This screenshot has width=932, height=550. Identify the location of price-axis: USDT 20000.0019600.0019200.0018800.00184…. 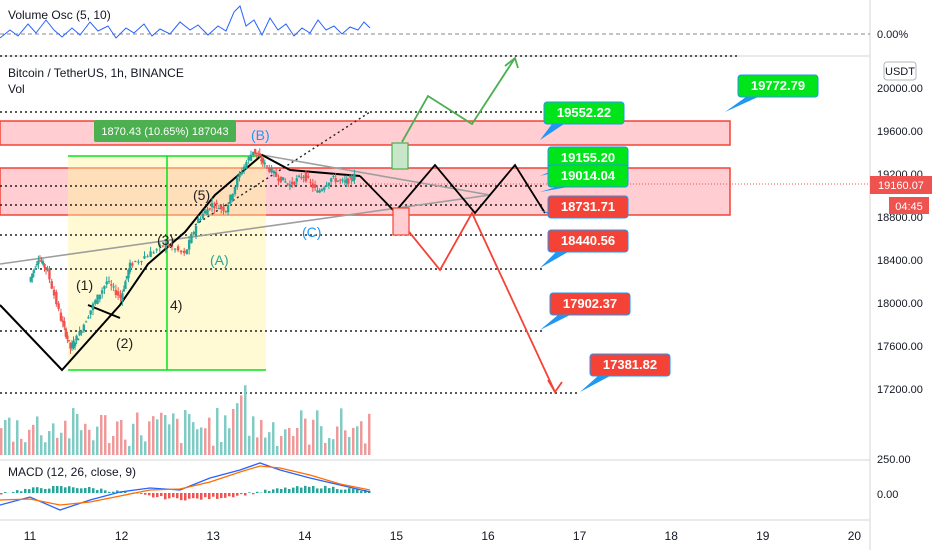
(901, 265).